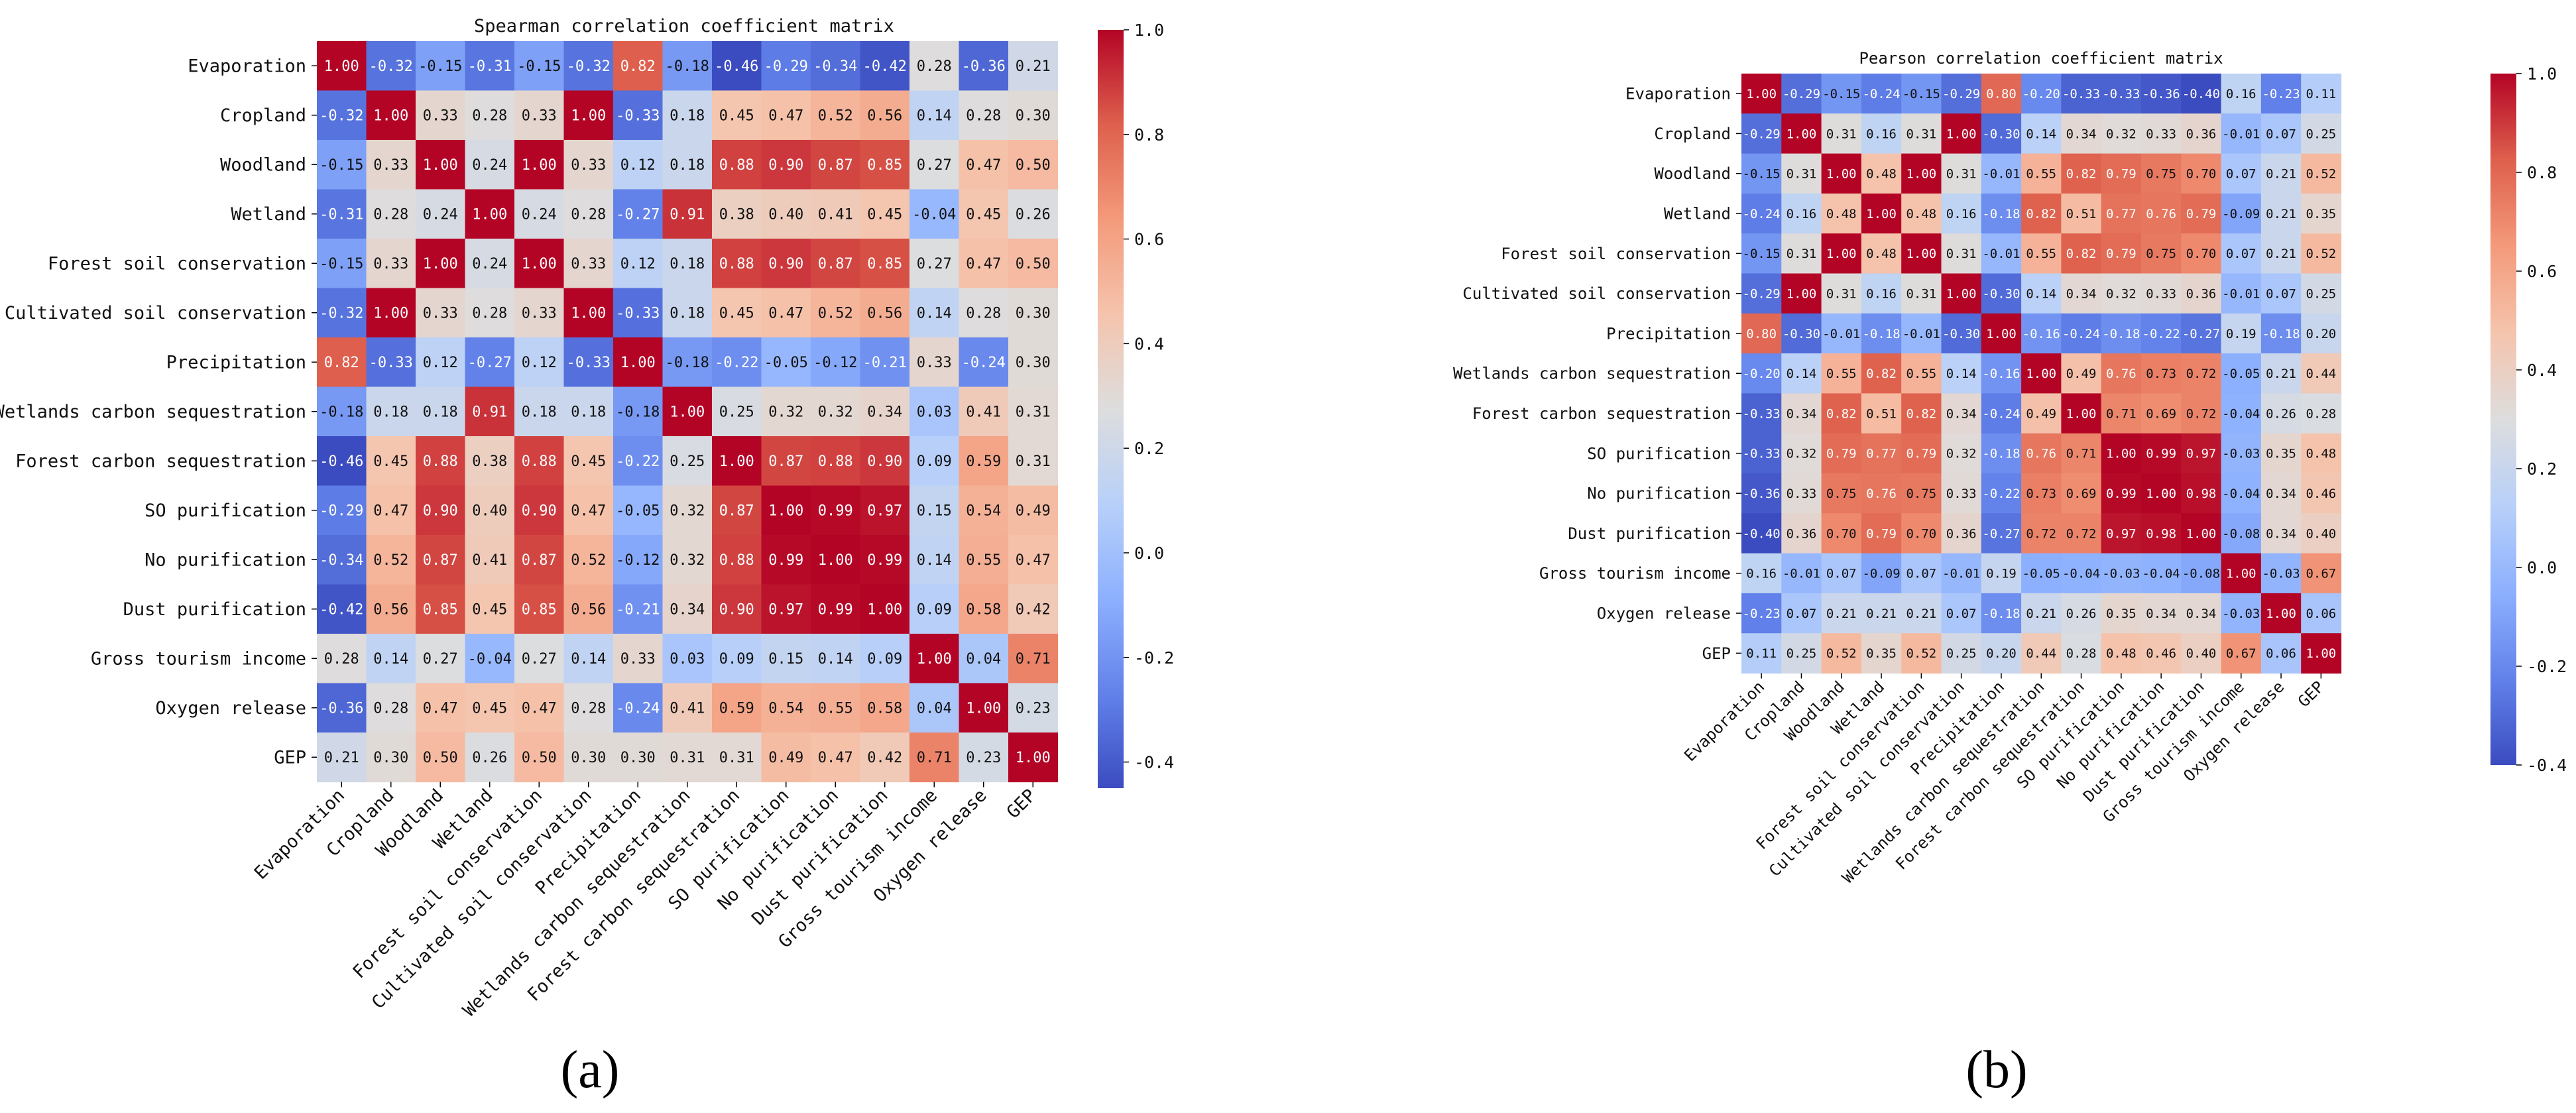  Describe the element at coordinates (2041, 334) in the screenshot. I see `cell-value-label: -0.16` at that location.